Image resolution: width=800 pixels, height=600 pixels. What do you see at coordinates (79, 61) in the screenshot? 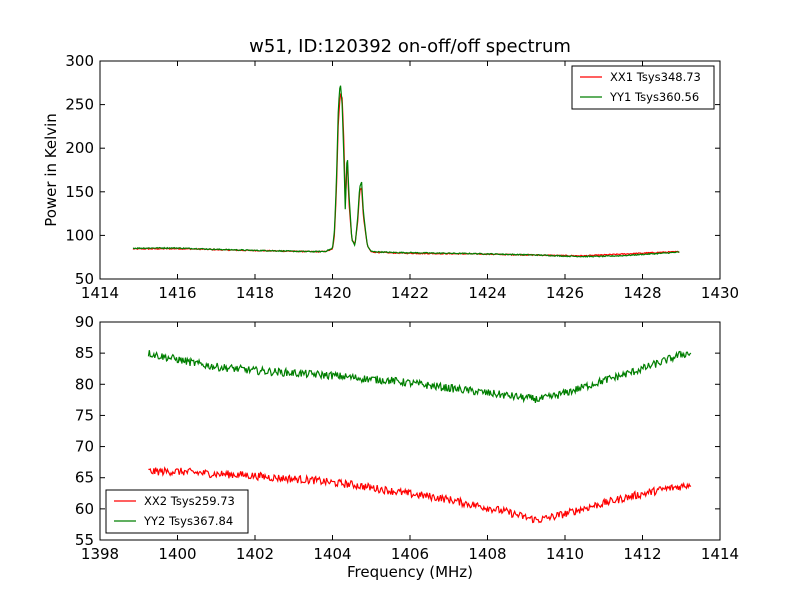
I see `y-tick-label: 300` at bounding box center [79, 61].